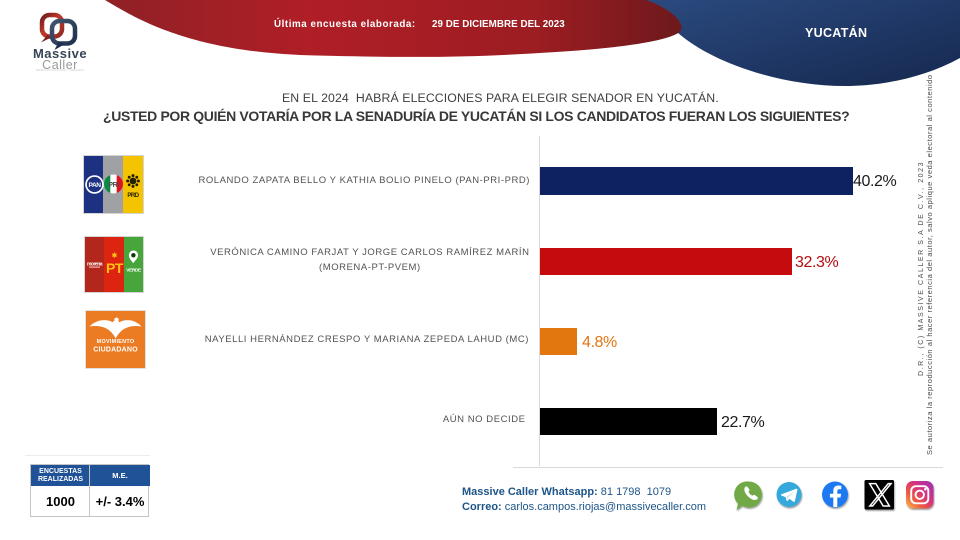  Describe the element at coordinates (95, 265) in the screenshot. I see `svg-text: morena` at that location.